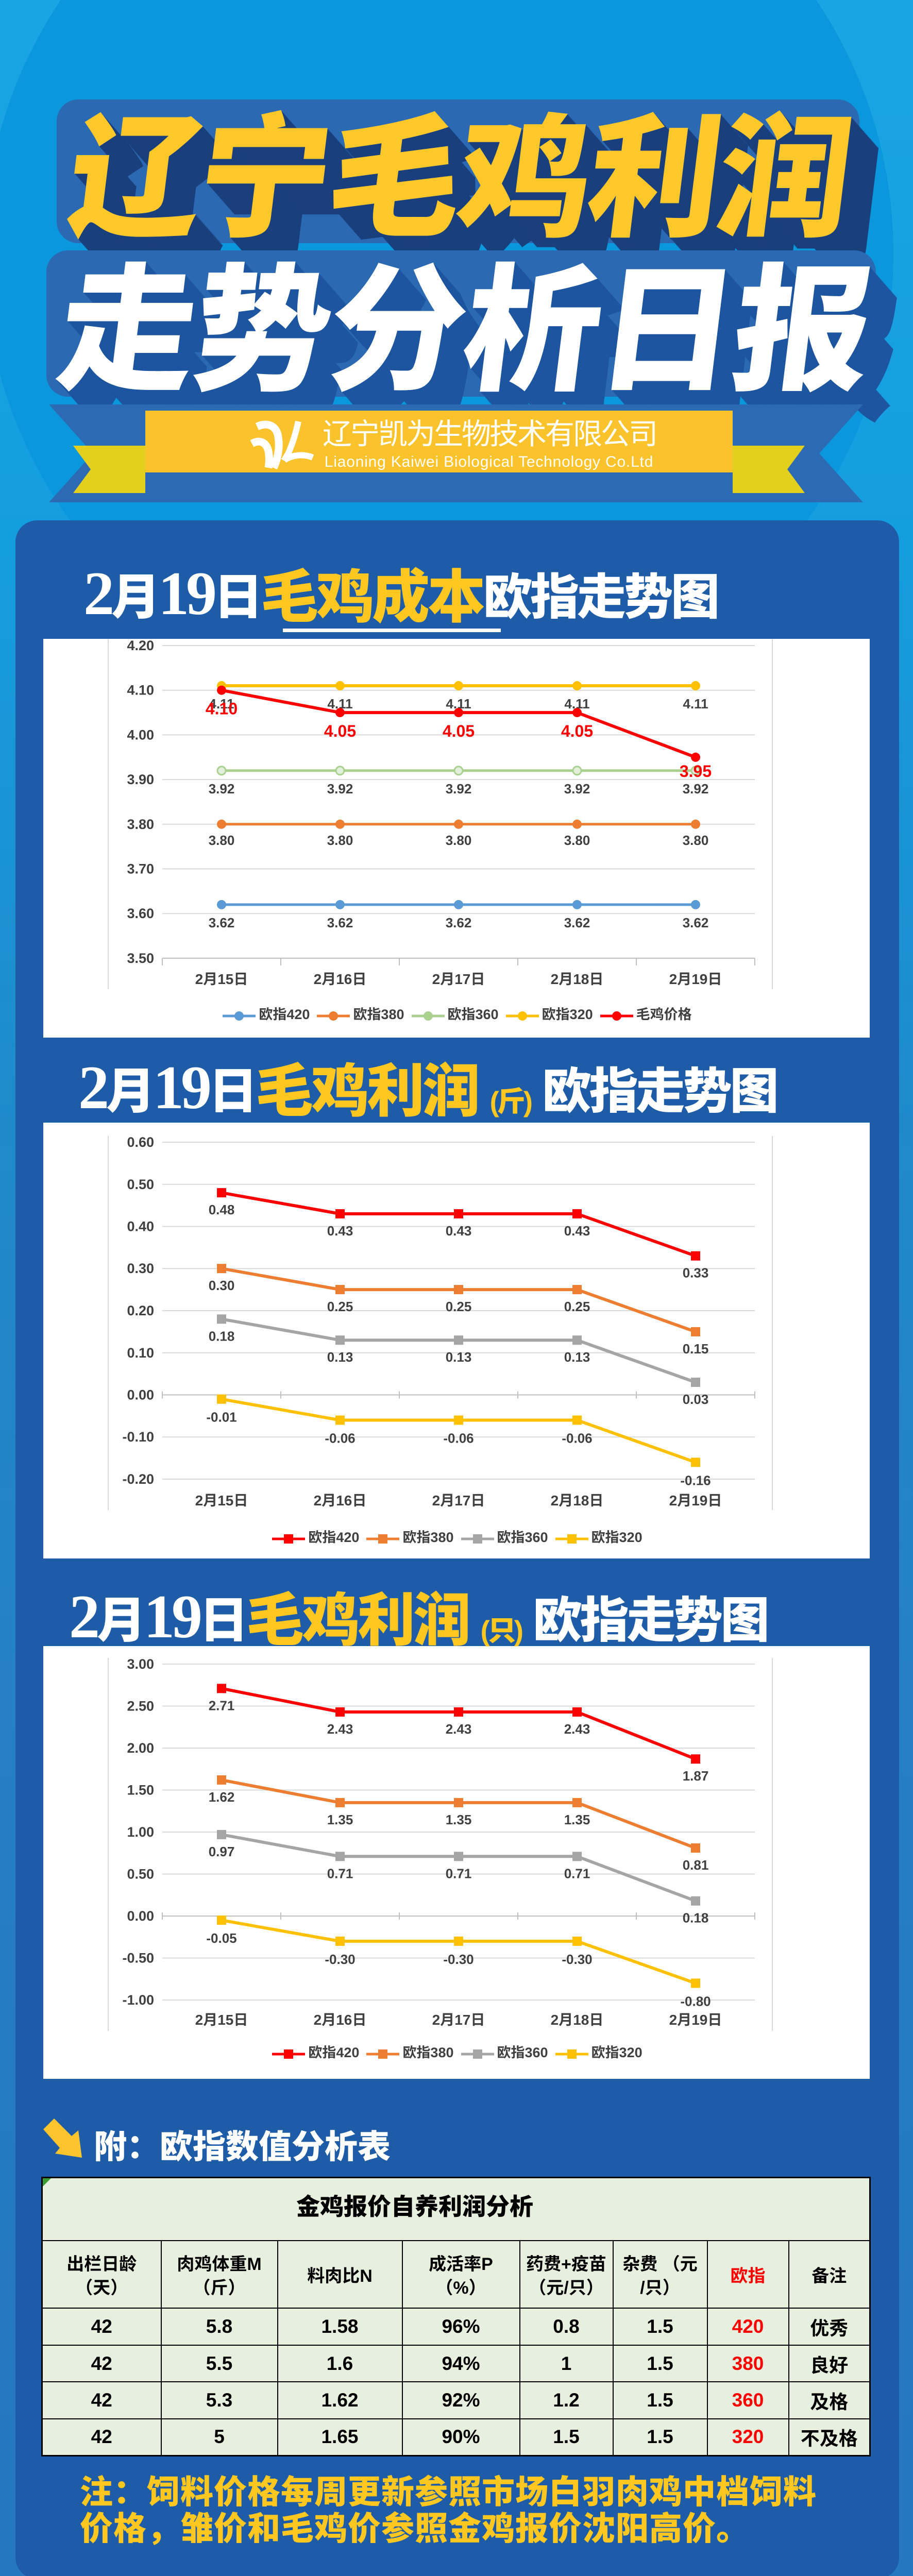 The height and width of the screenshot is (2576, 913). What do you see at coordinates (696, 1480) in the screenshot?
I see `svg-text: -0.16` at bounding box center [696, 1480].